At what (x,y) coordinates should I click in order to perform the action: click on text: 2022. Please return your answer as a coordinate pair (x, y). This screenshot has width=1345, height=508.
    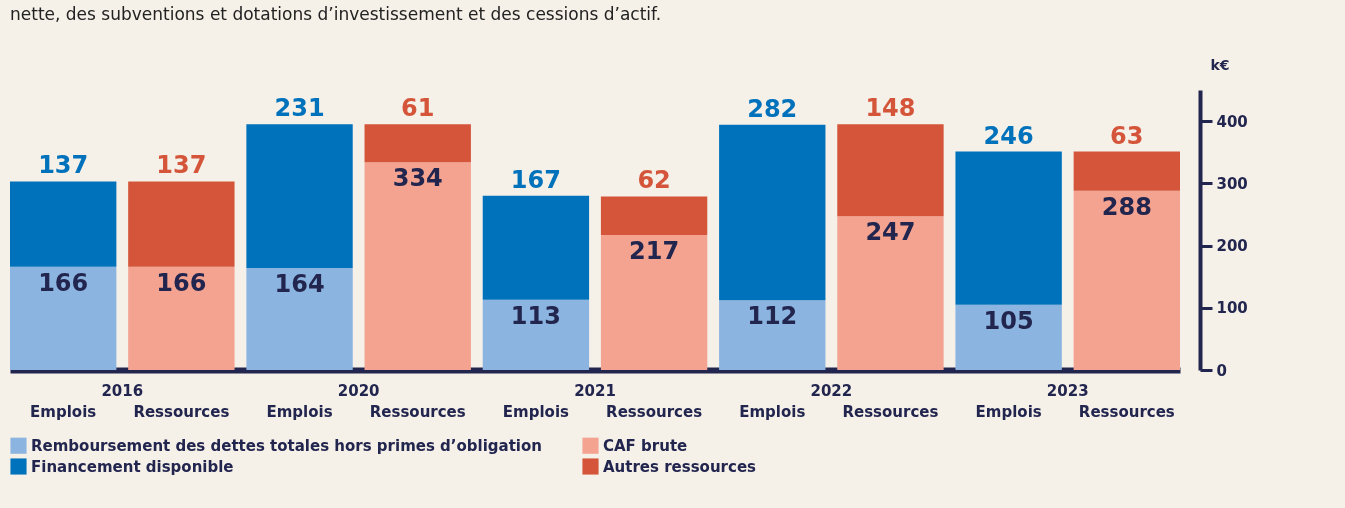
    Looking at the image, I should click on (831, 391).